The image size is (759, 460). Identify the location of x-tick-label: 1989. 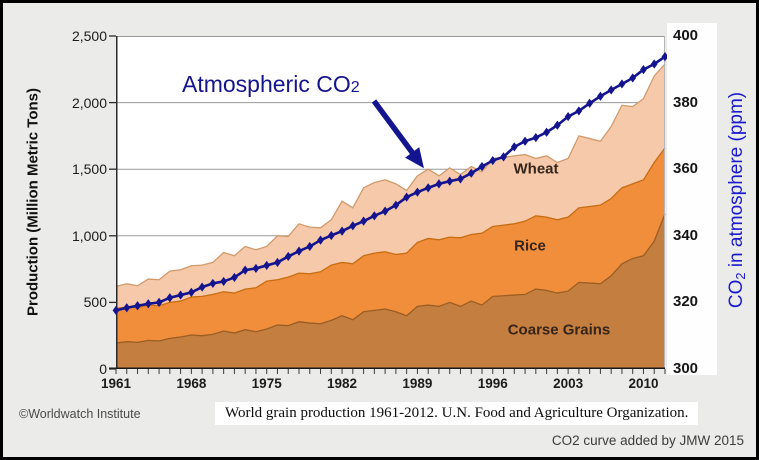
(417, 383).